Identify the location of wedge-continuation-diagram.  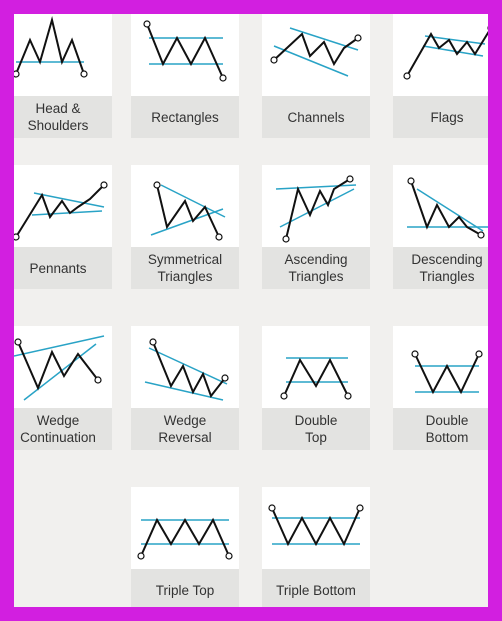
(59, 368).